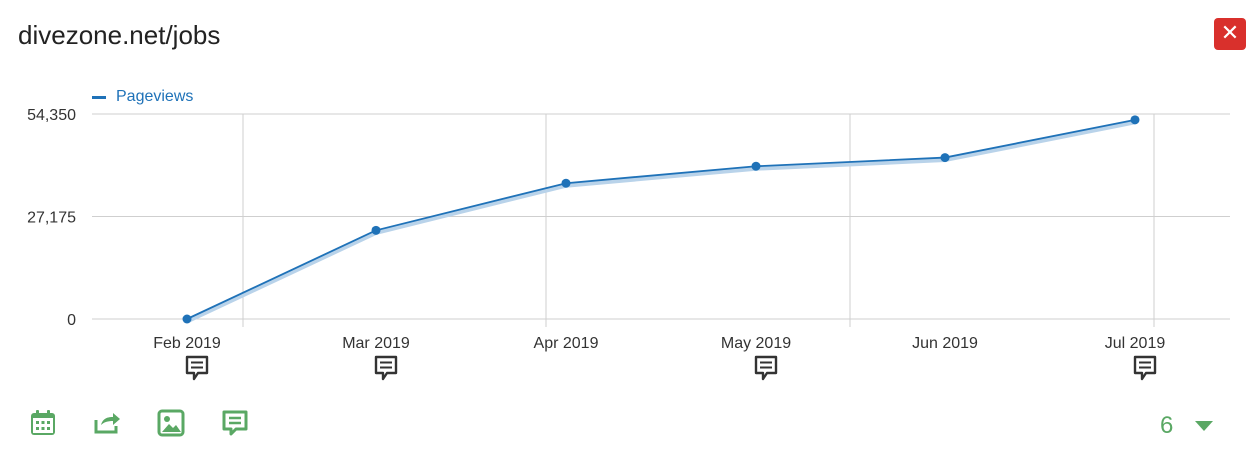 The width and height of the screenshot is (1256, 458). I want to click on chevron-down-icon, so click(1204, 426).